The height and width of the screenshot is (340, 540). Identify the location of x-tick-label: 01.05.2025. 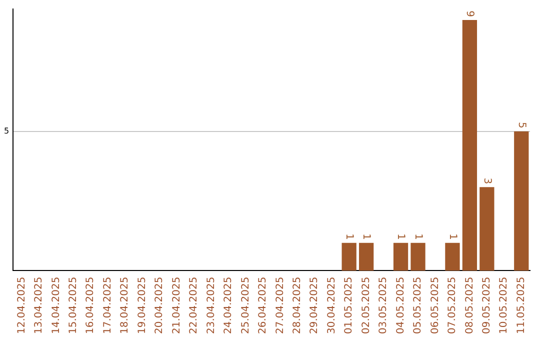
(349, 305).